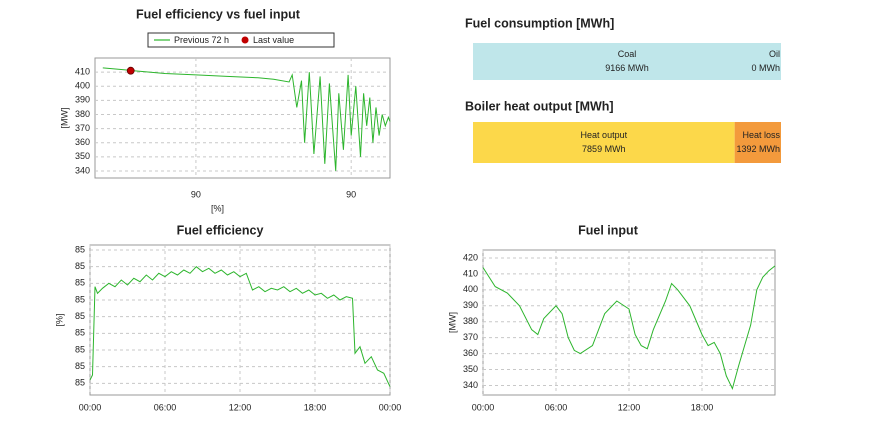  What do you see at coordinates (765, 68) in the screenshot?
I see `segment-value: 0 MWh` at bounding box center [765, 68].